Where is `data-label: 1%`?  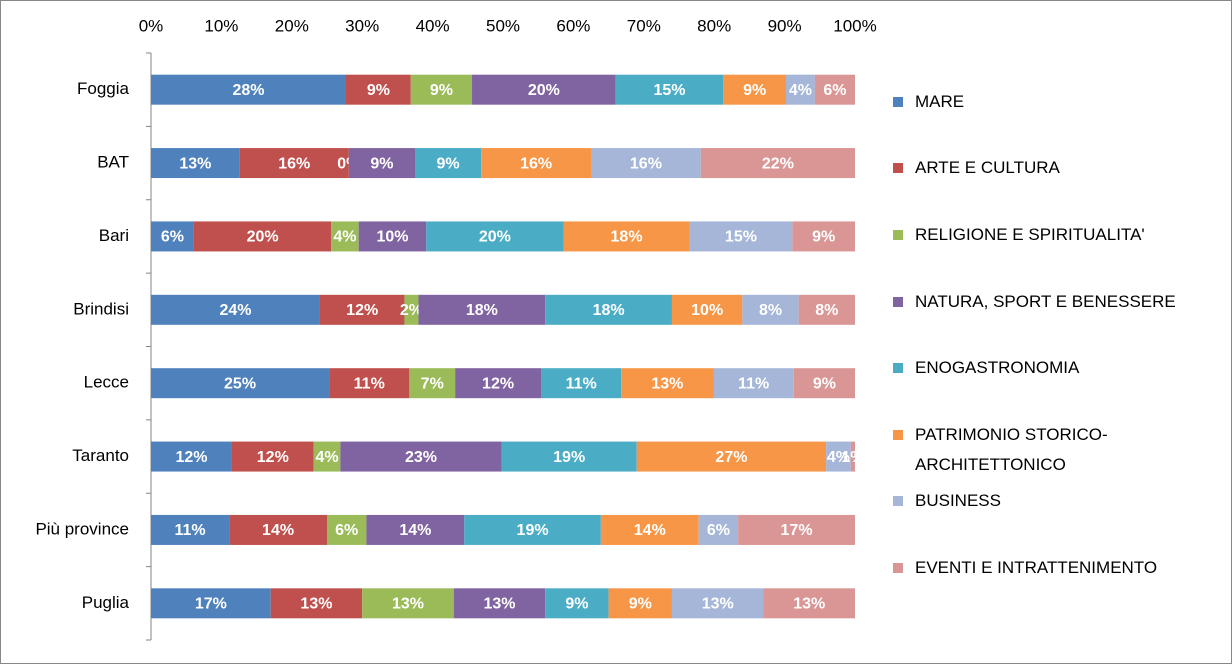 data-label: 1% is located at coordinates (852, 457).